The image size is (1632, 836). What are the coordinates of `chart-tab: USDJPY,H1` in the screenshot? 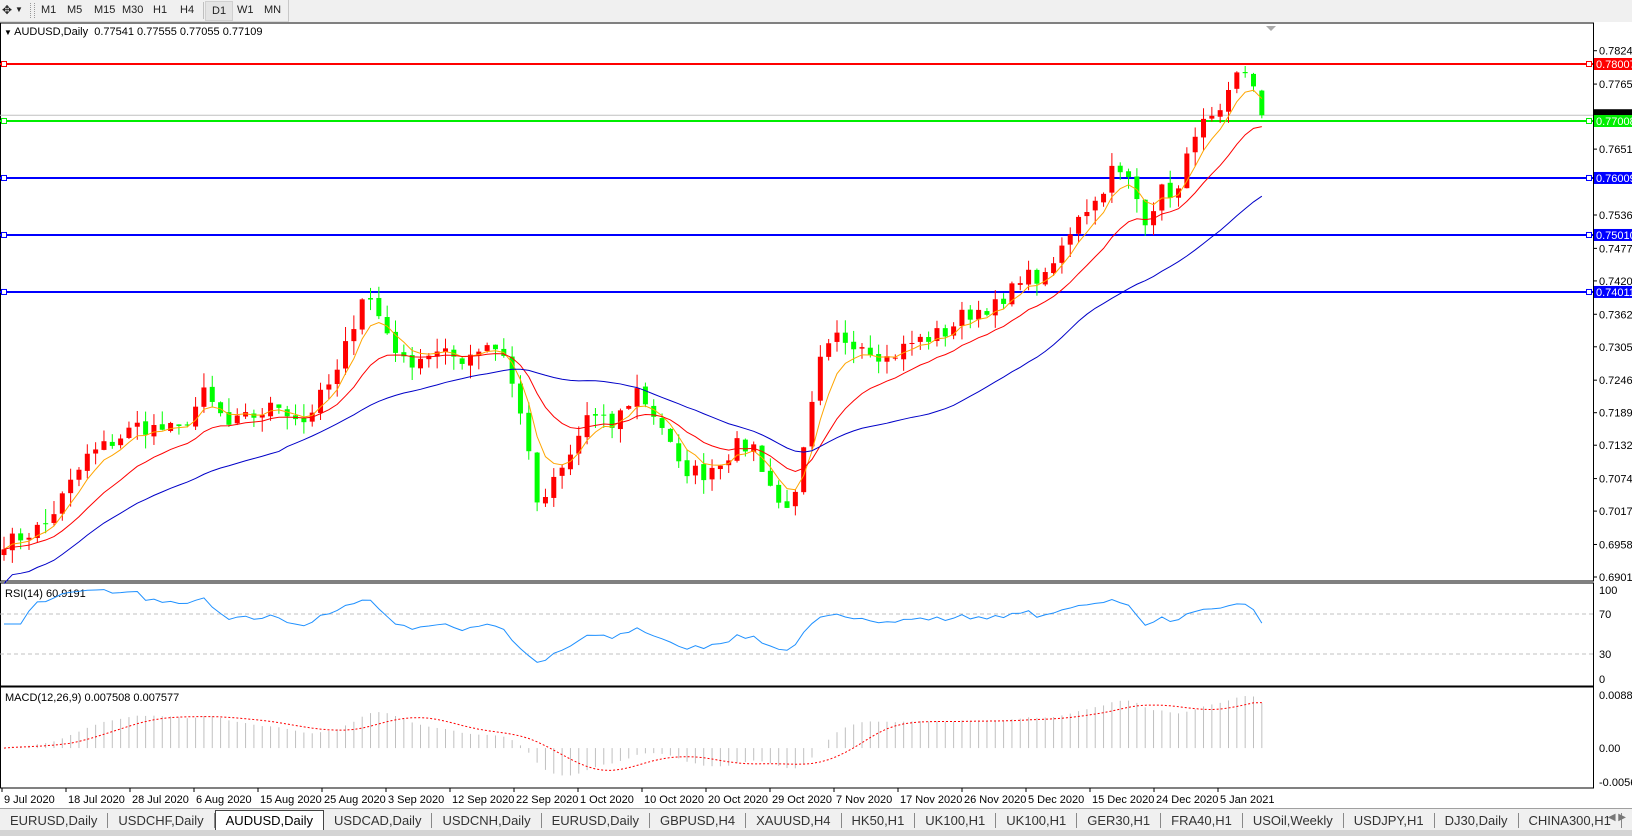 It's located at (1389, 820).